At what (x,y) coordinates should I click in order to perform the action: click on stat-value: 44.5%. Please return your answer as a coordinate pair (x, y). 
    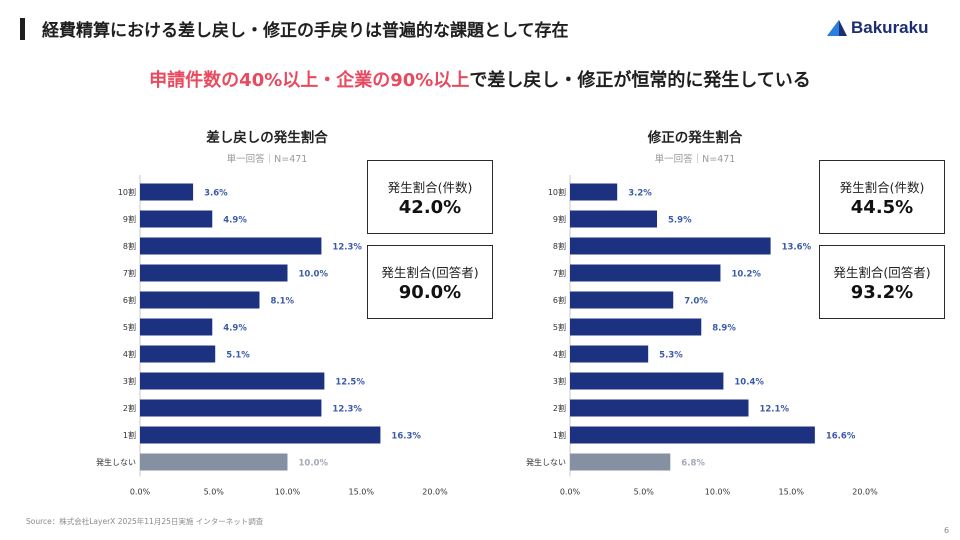
    Looking at the image, I should click on (882, 207).